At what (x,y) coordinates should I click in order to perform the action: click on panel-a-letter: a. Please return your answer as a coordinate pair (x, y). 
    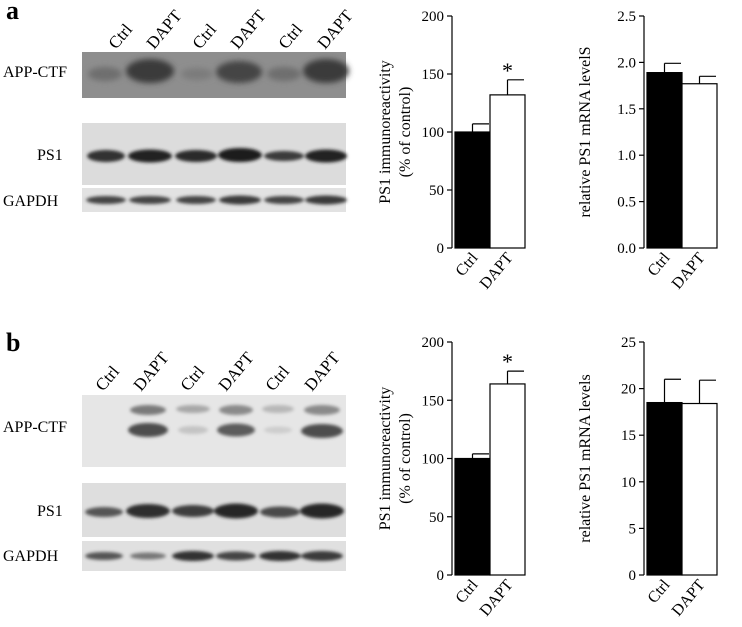
    Looking at the image, I should click on (12, 12).